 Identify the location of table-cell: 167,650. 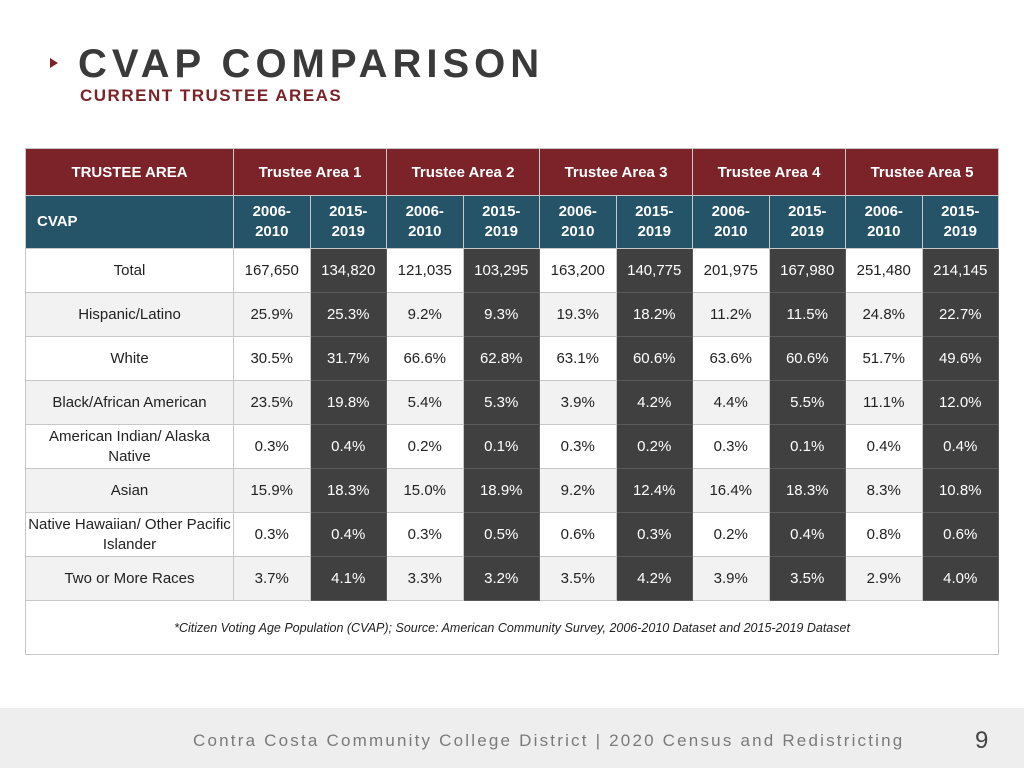
(272, 270).